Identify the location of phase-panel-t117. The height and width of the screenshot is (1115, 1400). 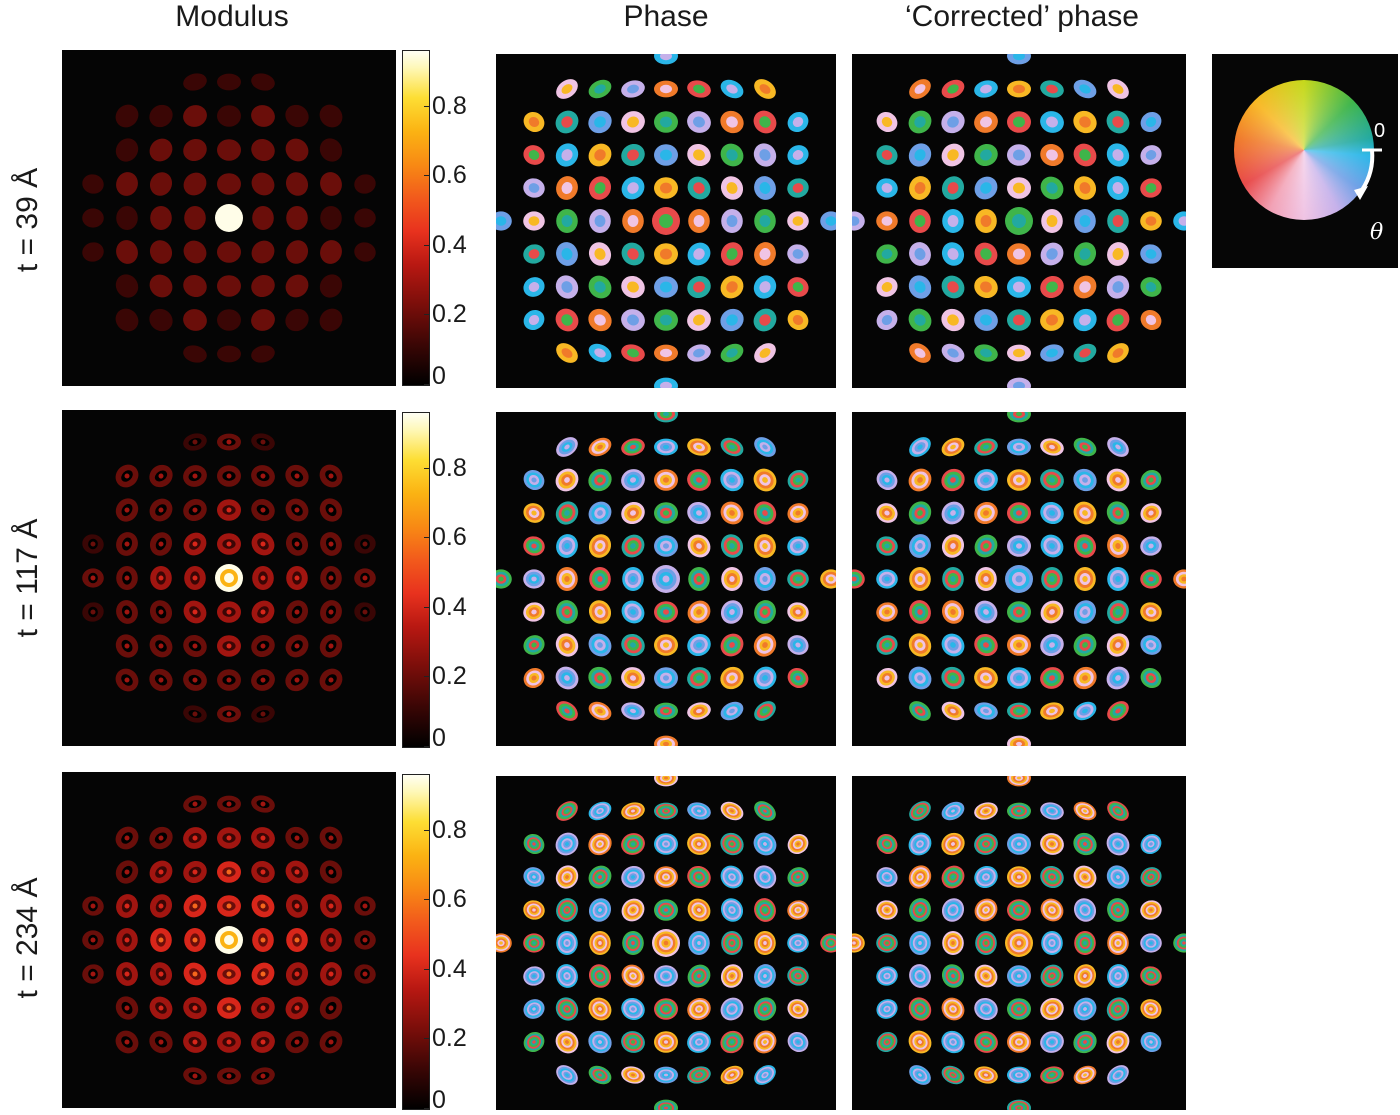
(666, 579).